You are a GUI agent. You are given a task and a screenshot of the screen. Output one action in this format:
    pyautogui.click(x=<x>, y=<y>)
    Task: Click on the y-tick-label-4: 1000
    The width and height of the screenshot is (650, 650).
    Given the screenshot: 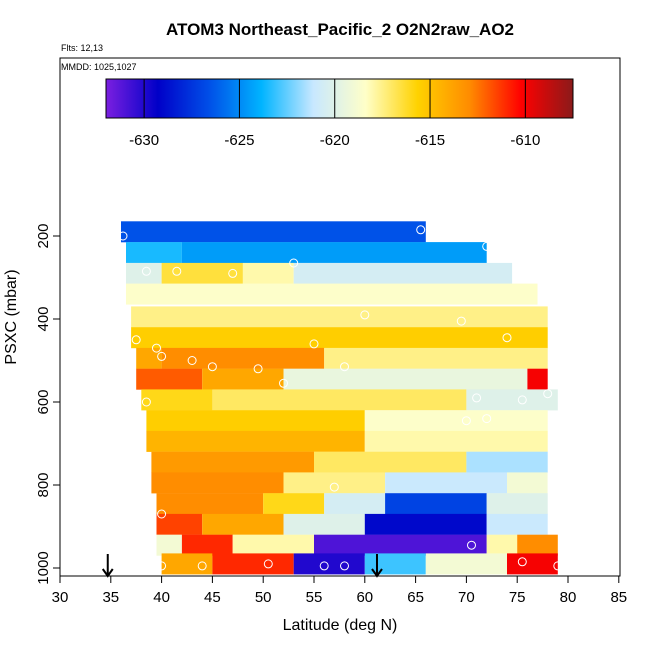 What is the action you would take?
    pyautogui.click(x=43, y=567)
    